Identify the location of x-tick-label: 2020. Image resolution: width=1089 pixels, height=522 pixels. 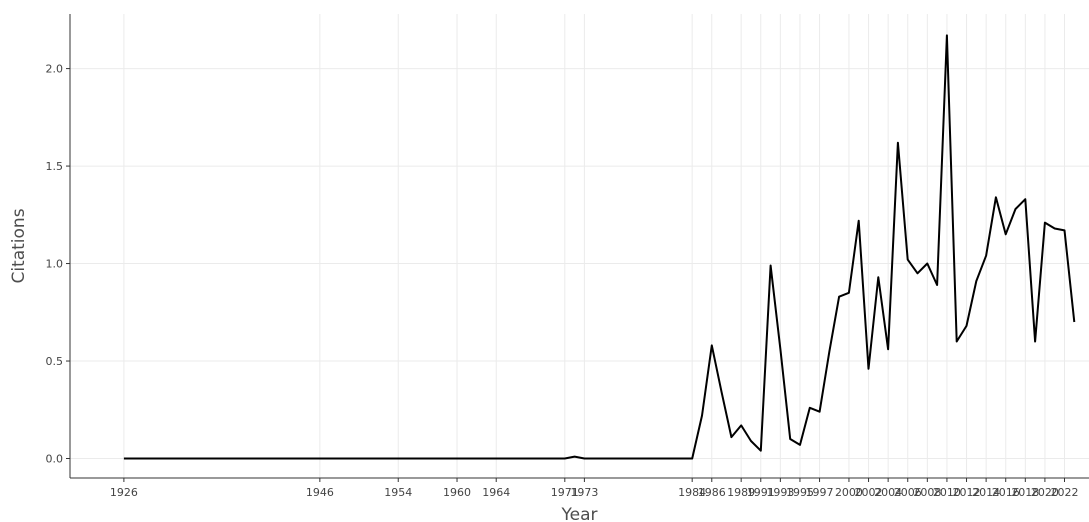
(1045, 492).